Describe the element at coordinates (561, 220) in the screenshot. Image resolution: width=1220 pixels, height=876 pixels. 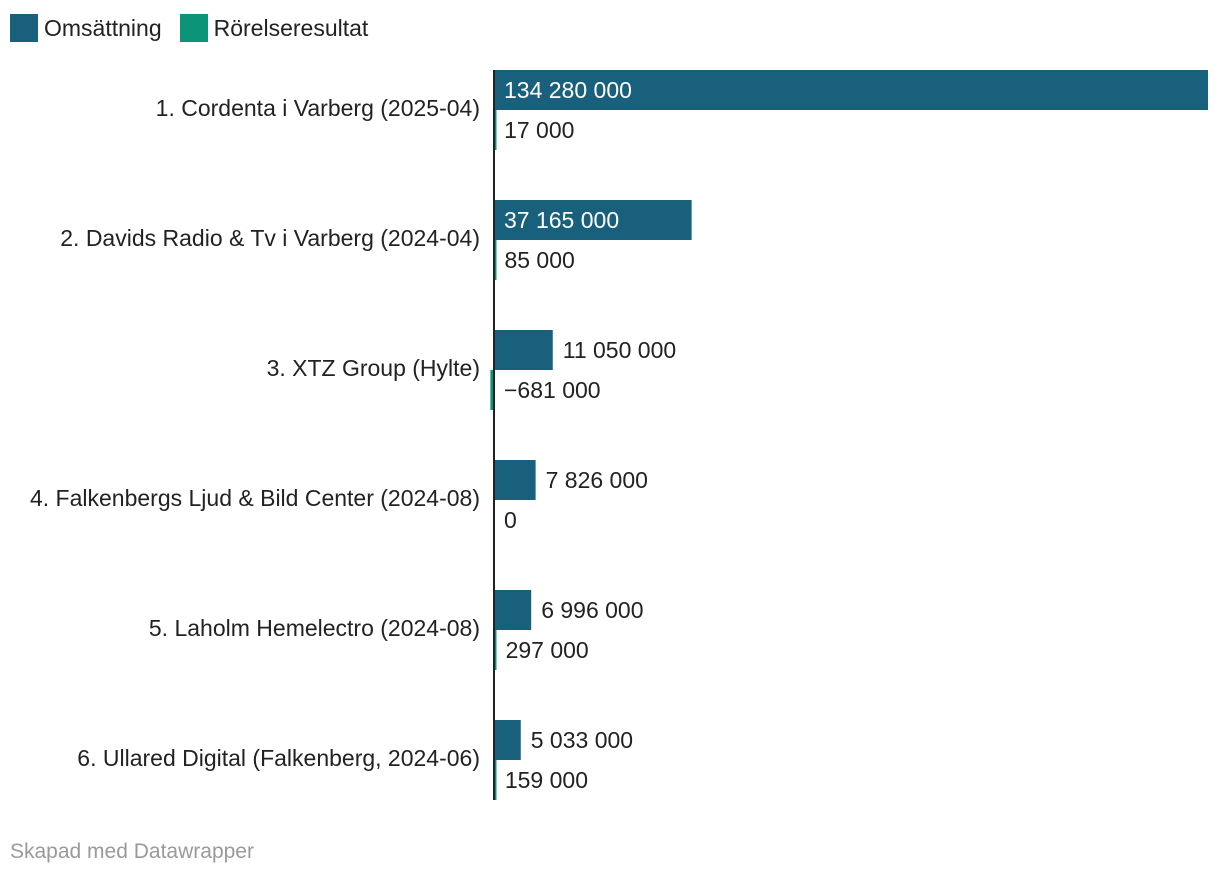
I see `value-label-omsattning: 37 165 000` at that location.